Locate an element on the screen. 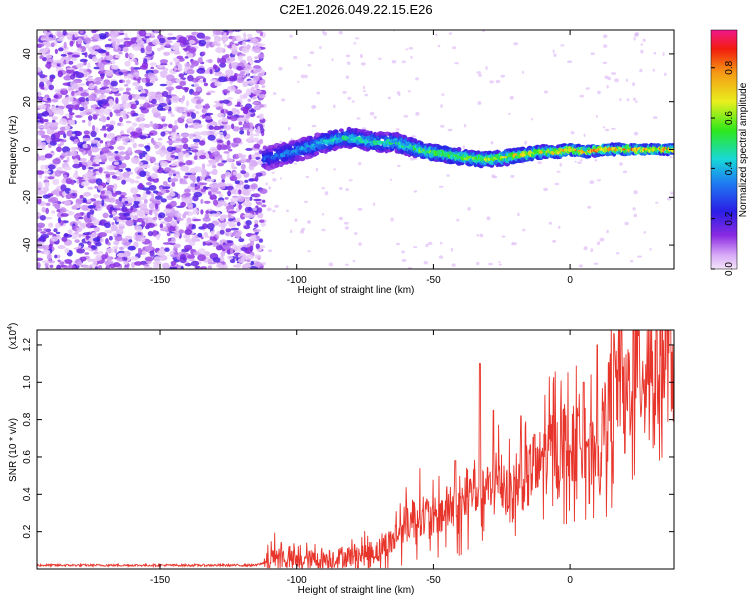 The height and width of the screenshot is (600, 750). y-tick-label: 0.4 is located at coordinates (27, 494).